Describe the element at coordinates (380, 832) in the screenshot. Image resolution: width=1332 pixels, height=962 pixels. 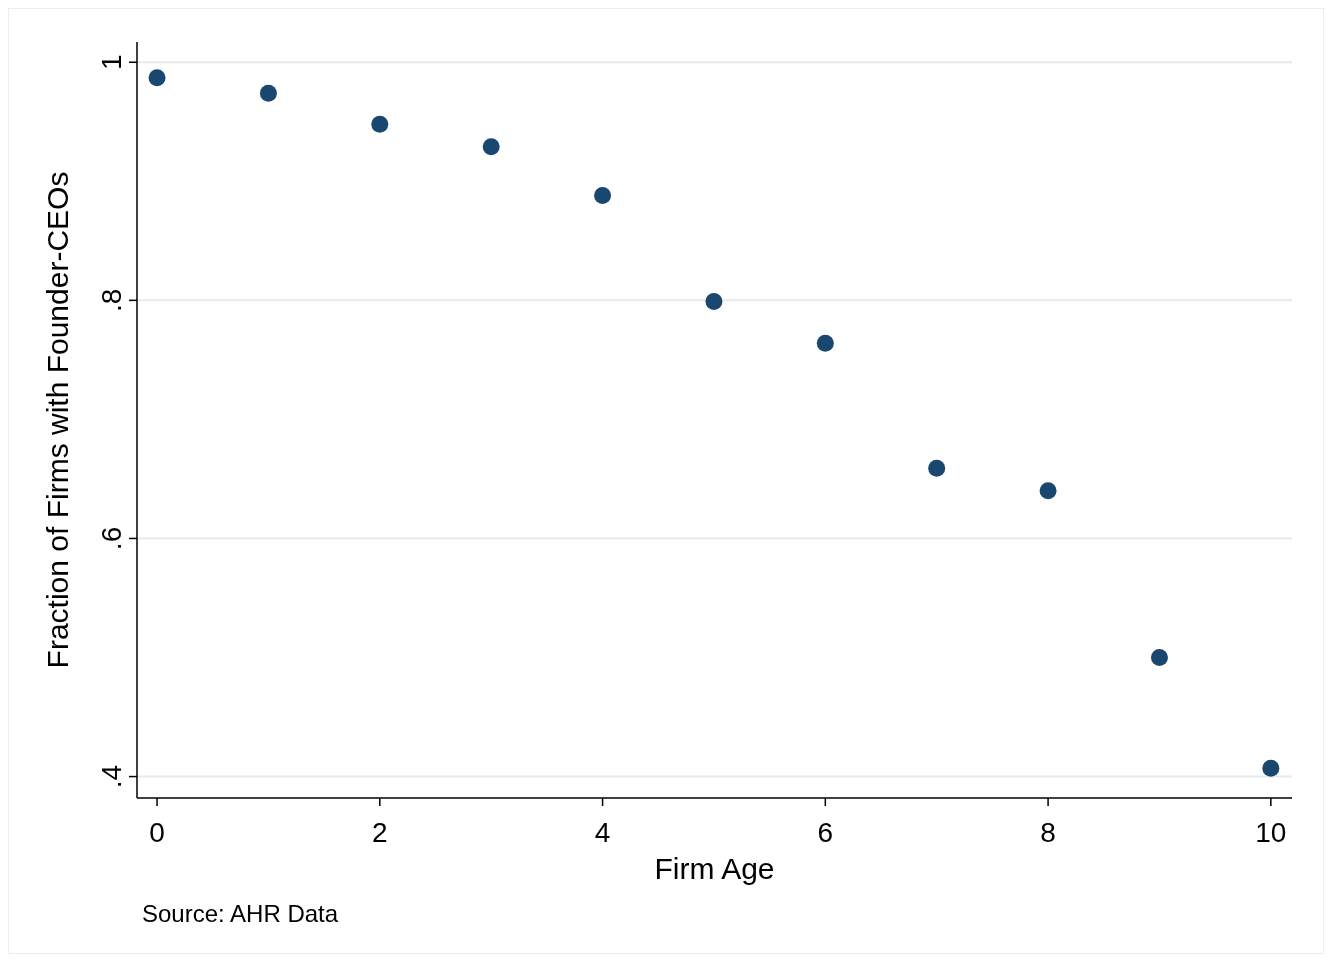
I see `x-tick-label: 2` at that location.